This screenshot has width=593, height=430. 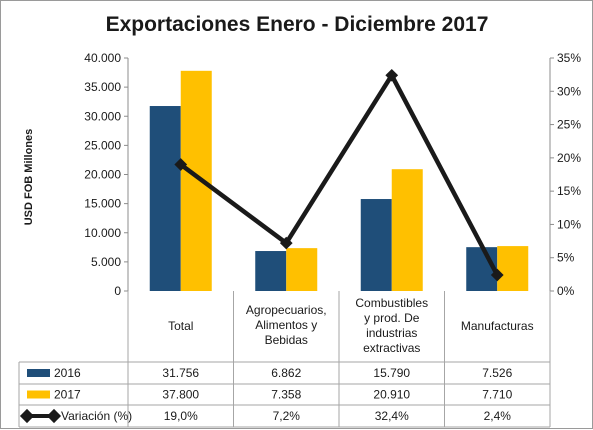 I want to click on table-cell-3-3: 32,4%, so click(x=392, y=416).